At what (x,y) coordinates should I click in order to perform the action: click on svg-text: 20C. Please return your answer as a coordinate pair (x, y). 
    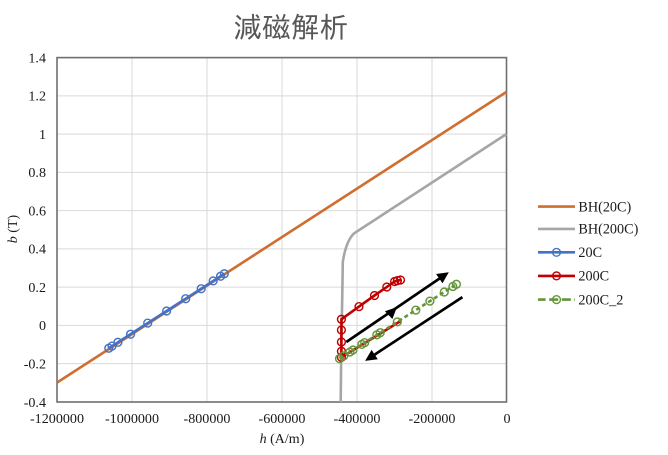
    Looking at the image, I should click on (590, 253).